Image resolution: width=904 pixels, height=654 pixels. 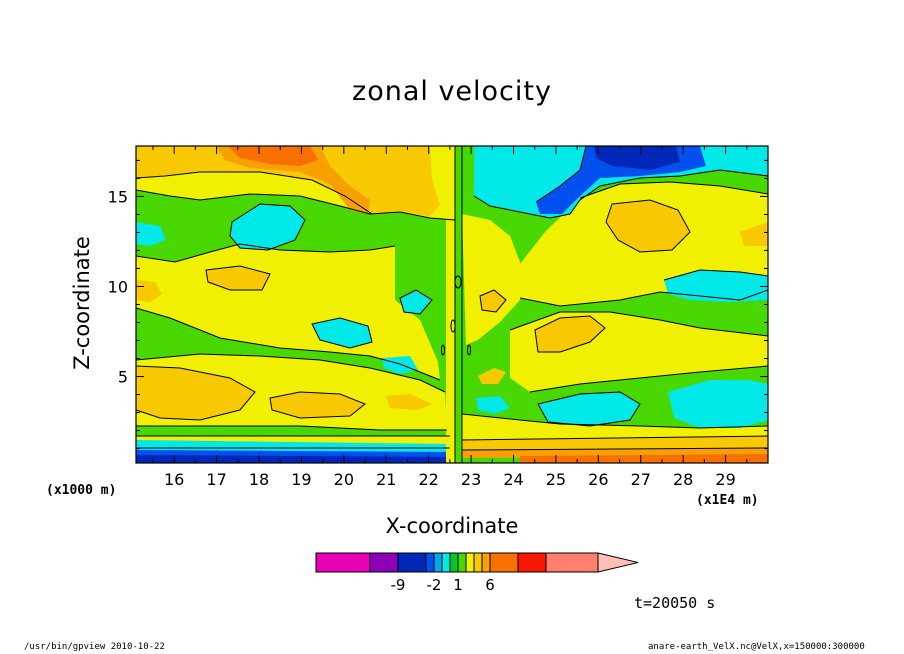 I want to click on colorbar-tick-label: -2, so click(x=434, y=585).